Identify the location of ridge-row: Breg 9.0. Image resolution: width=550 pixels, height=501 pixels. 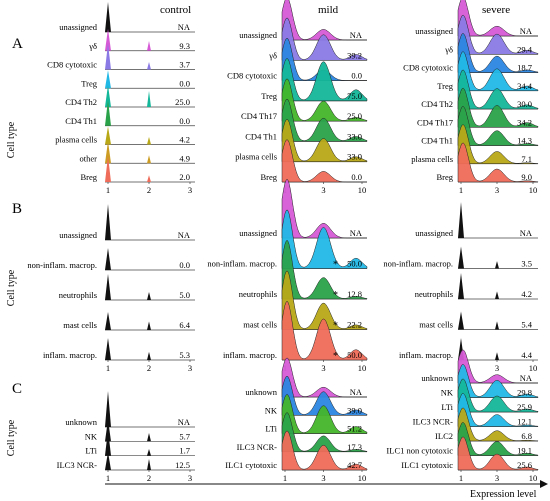
(487, 162).